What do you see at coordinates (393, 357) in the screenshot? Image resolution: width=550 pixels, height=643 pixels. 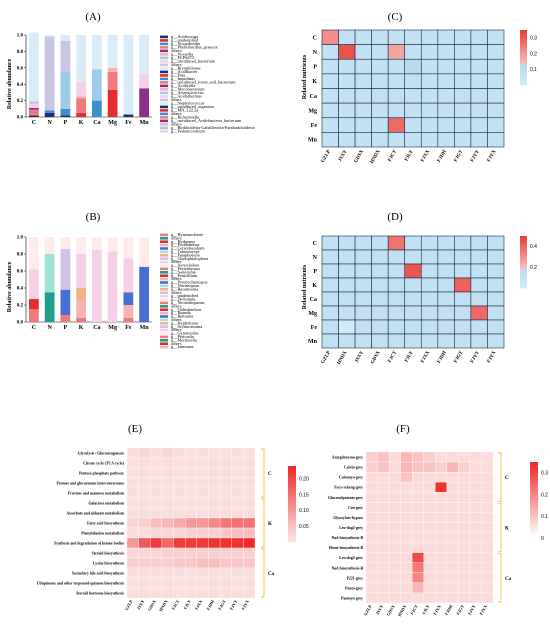 I see `panel-d-col-label: FJCT` at bounding box center [393, 357].